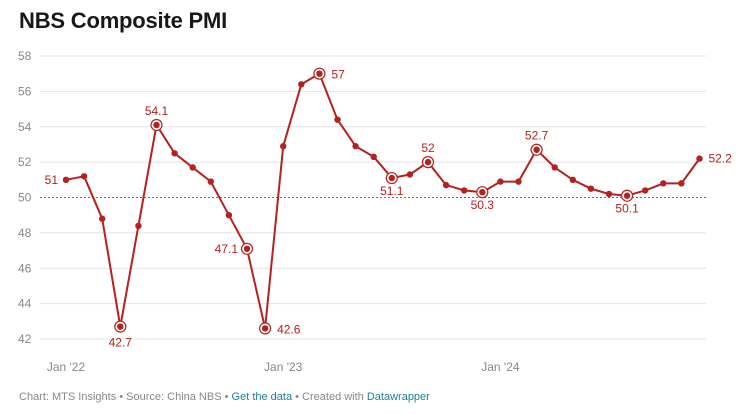 The width and height of the screenshot is (748, 414). I want to click on y-tick-label: 56, so click(25, 91).